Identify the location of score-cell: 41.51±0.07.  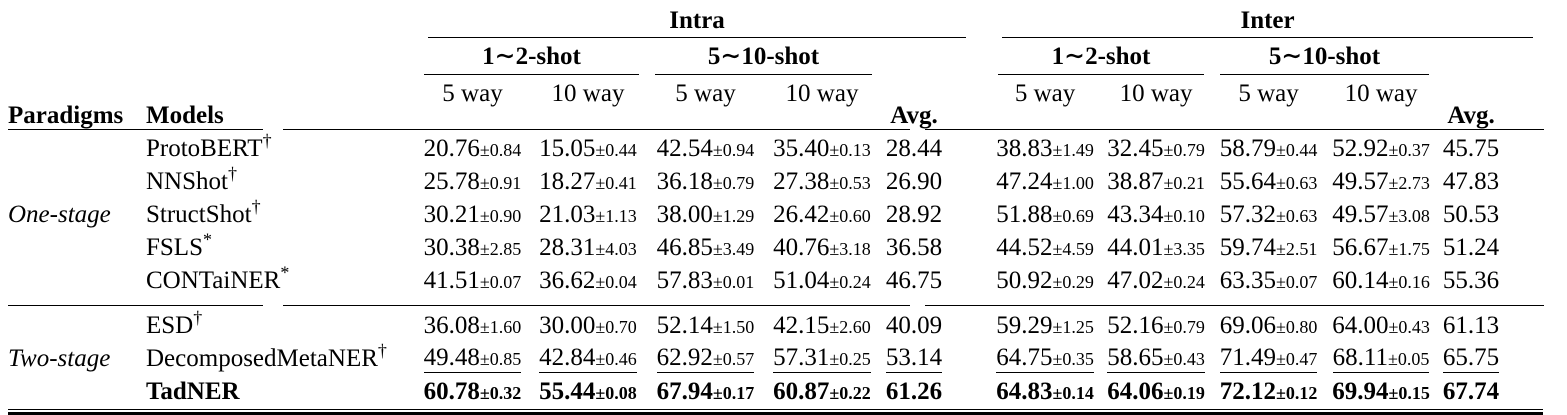
(472, 280).